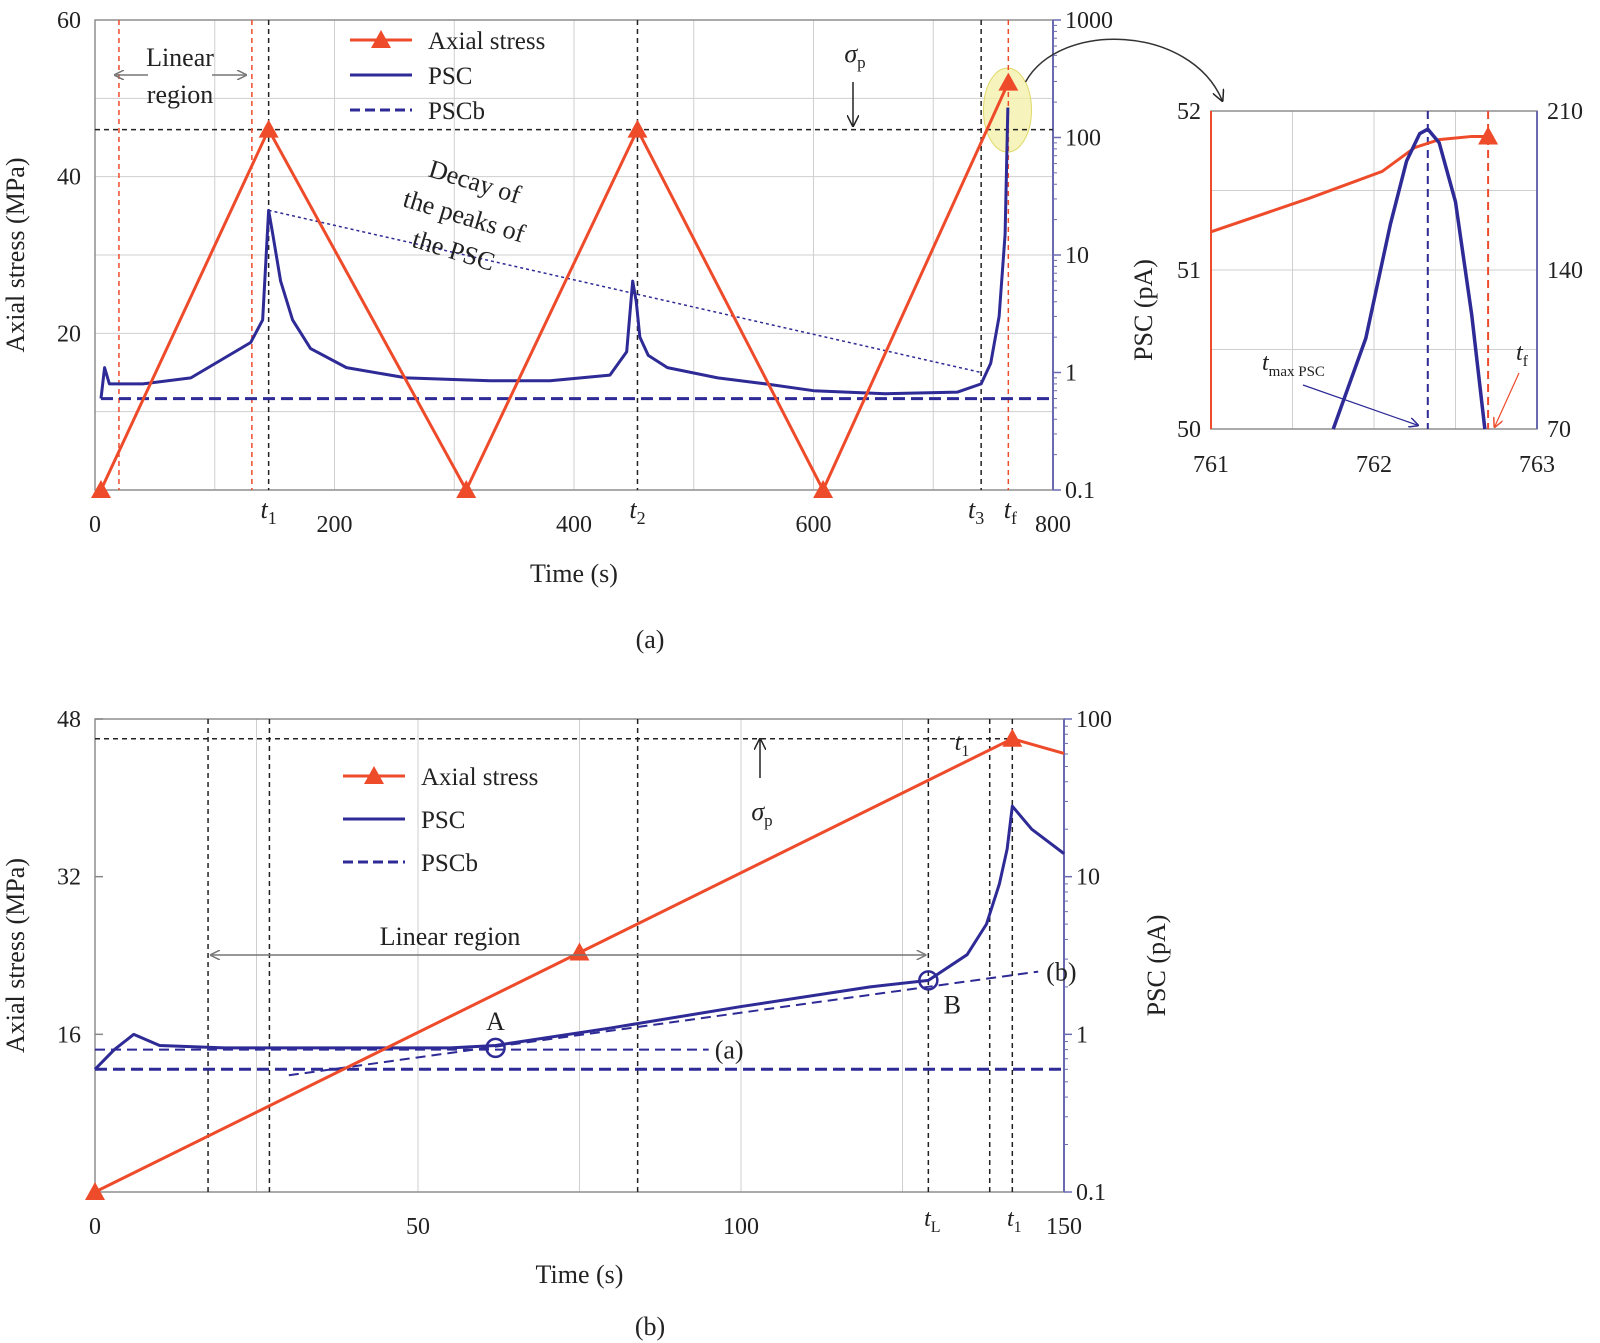  Describe the element at coordinates (69, 178) in the screenshot. I see `y-tick-label: 40` at that location.